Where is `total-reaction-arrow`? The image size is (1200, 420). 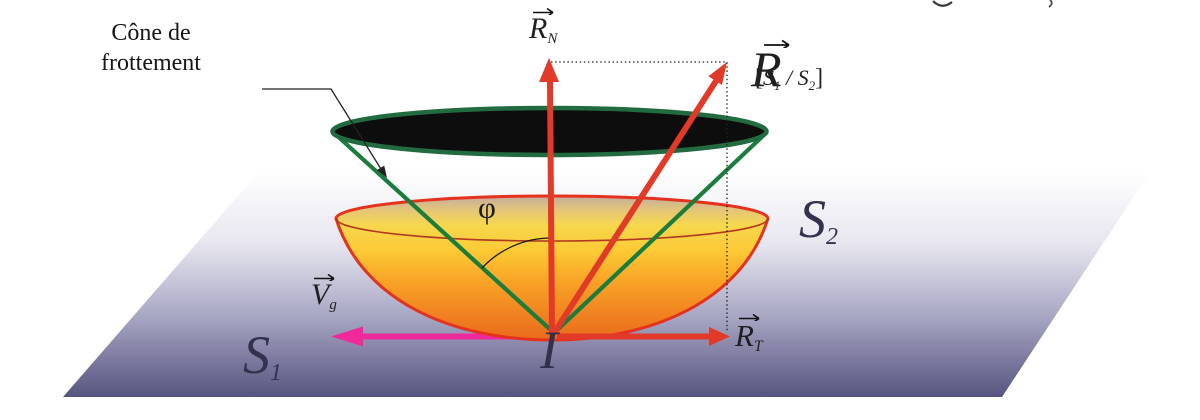
total-reaction-arrow is located at coordinates (639, 198).